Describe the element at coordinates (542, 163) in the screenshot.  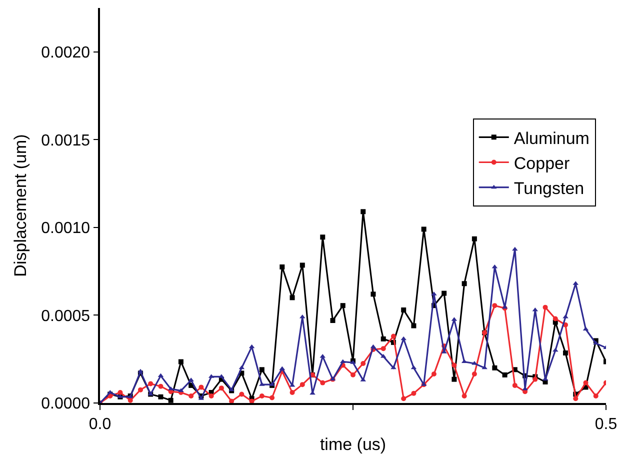
I see `legend-label: Copper` at that location.